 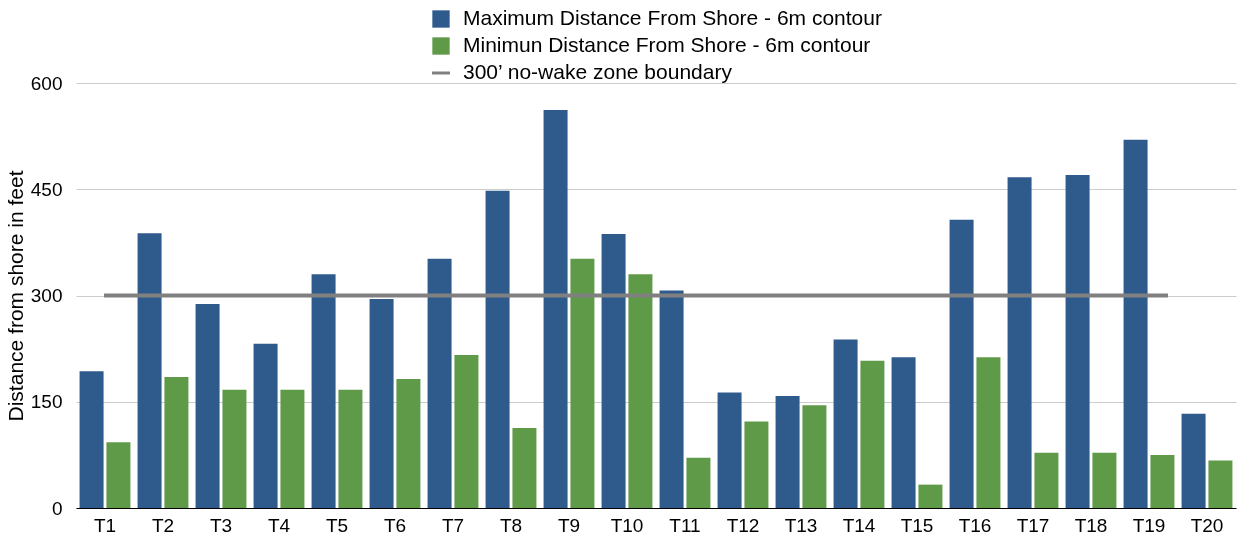 I want to click on x-tick-label: T7, so click(x=453, y=525).